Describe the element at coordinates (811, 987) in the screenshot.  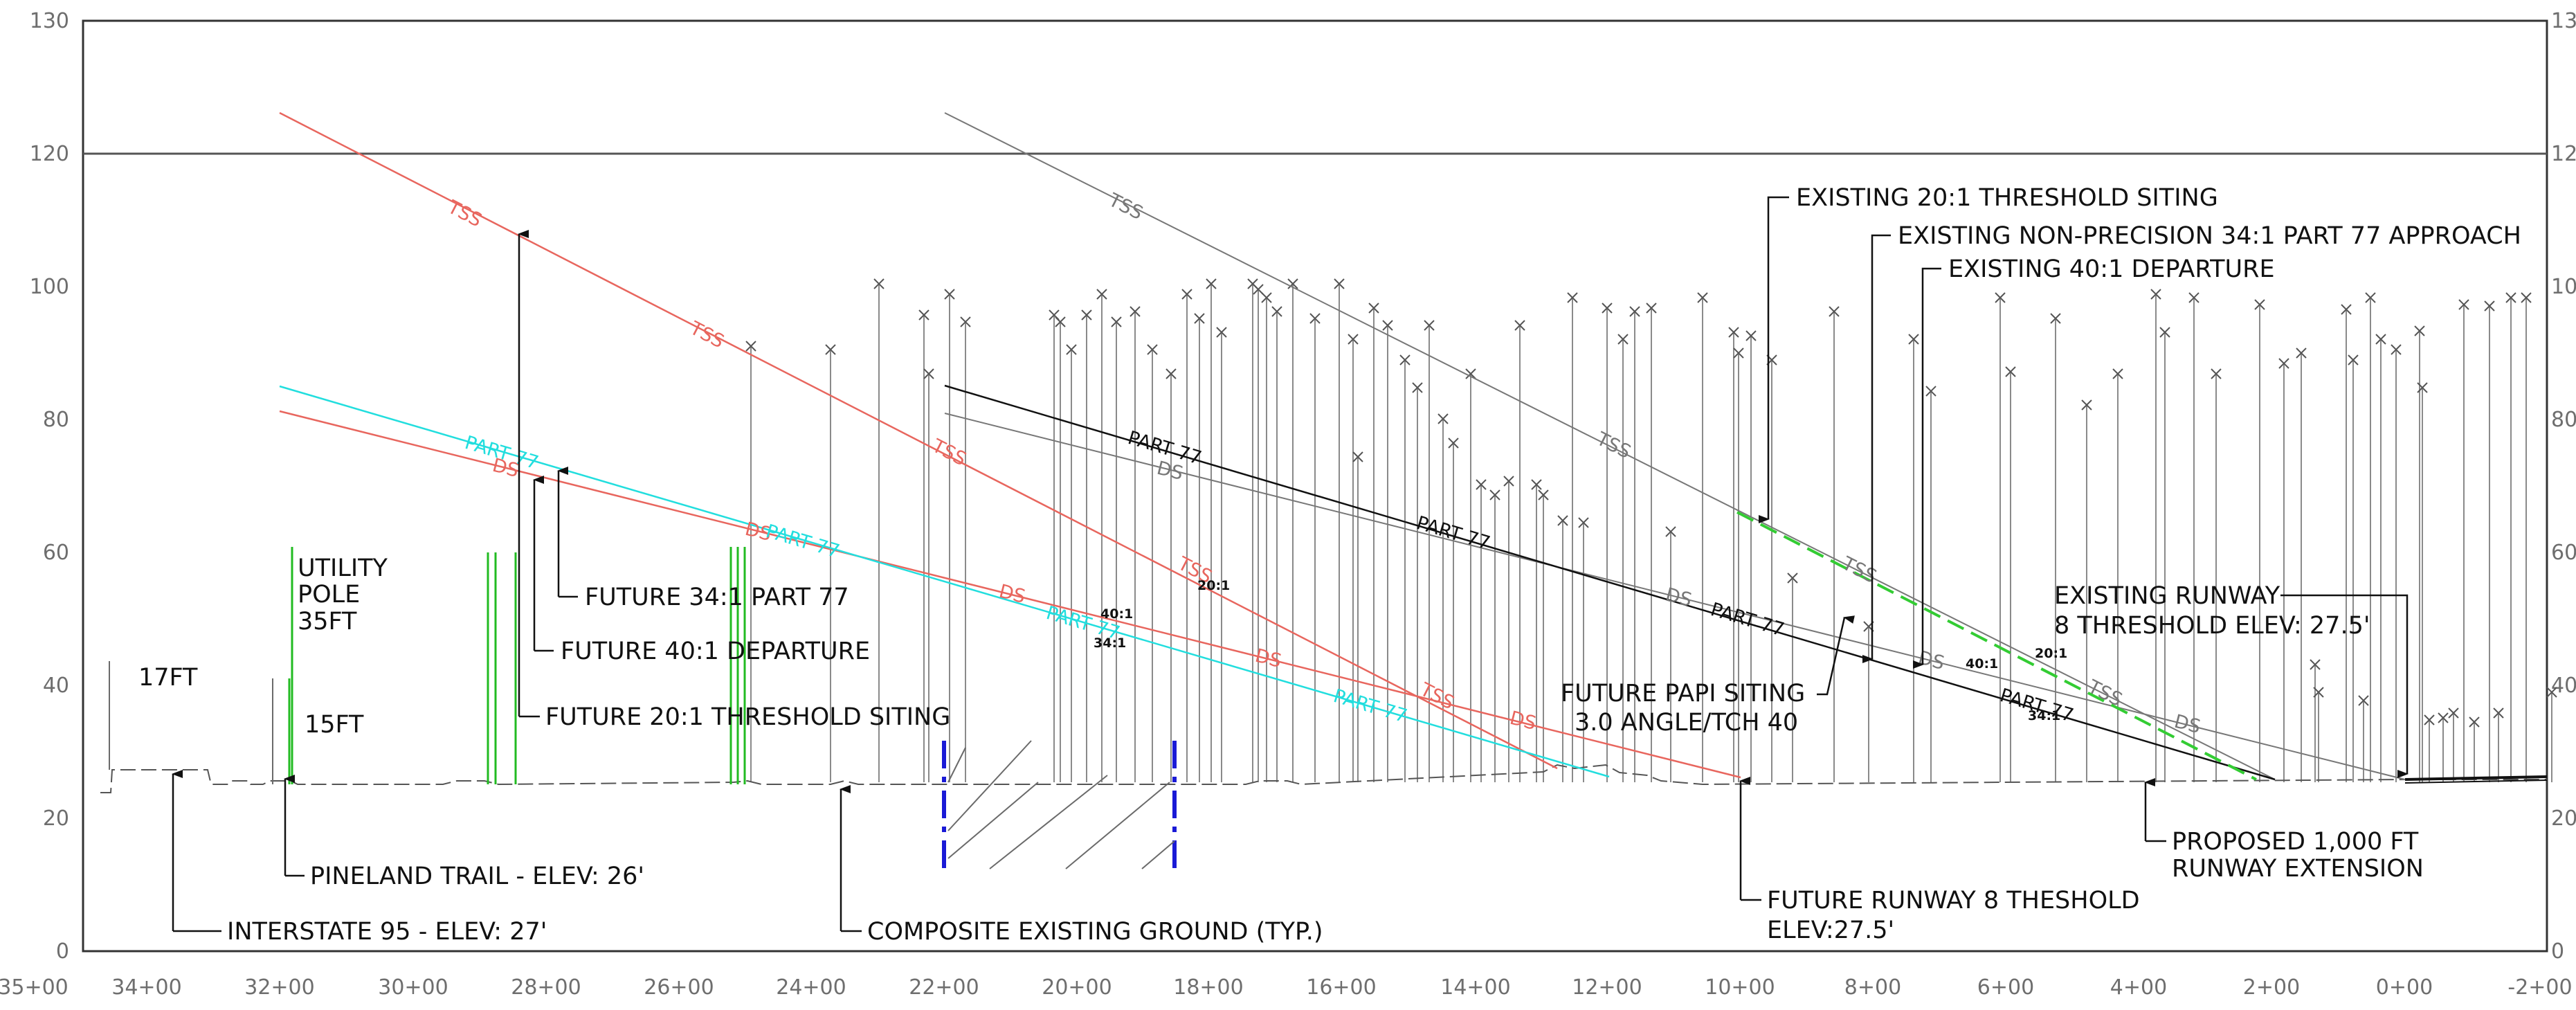
I see `x-tick: 24+00` at that location.